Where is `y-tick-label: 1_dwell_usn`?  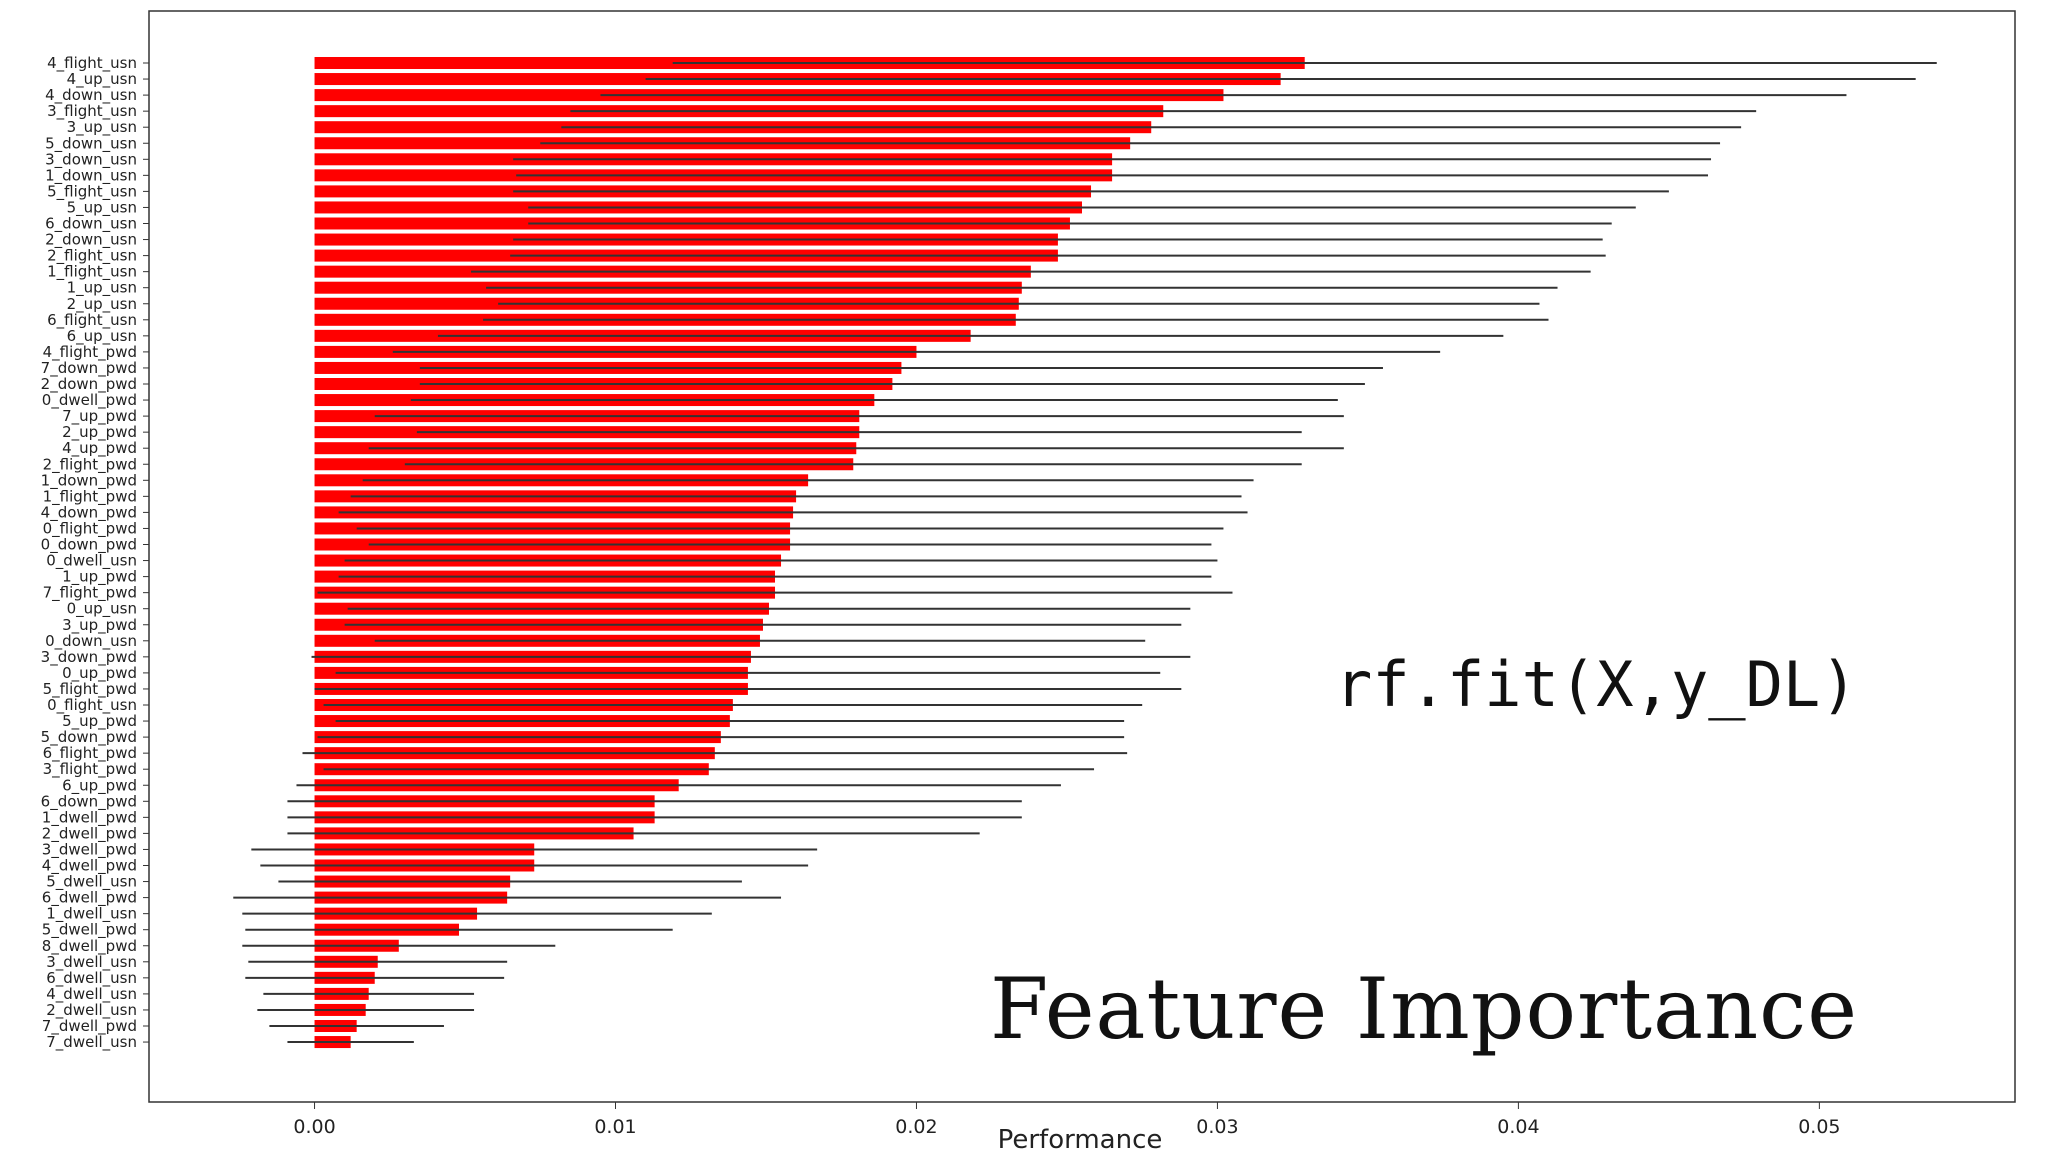
y-tick-label: 1_dwell_usn is located at coordinates (91, 914).